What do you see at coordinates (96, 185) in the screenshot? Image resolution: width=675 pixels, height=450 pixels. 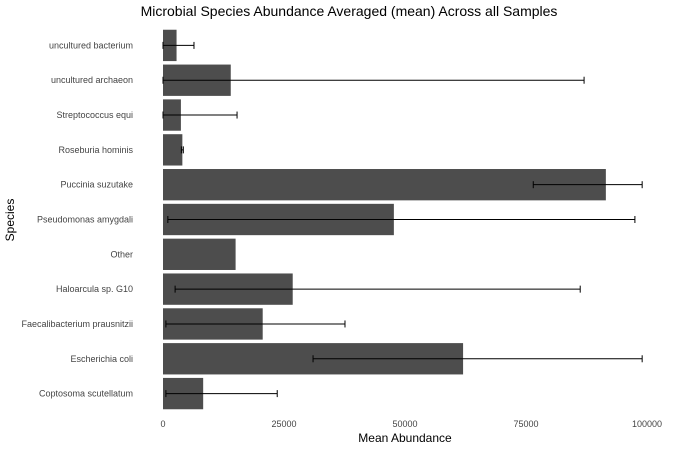 I see `y-tick-label: Puccinia suzutake` at bounding box center [96, 185].